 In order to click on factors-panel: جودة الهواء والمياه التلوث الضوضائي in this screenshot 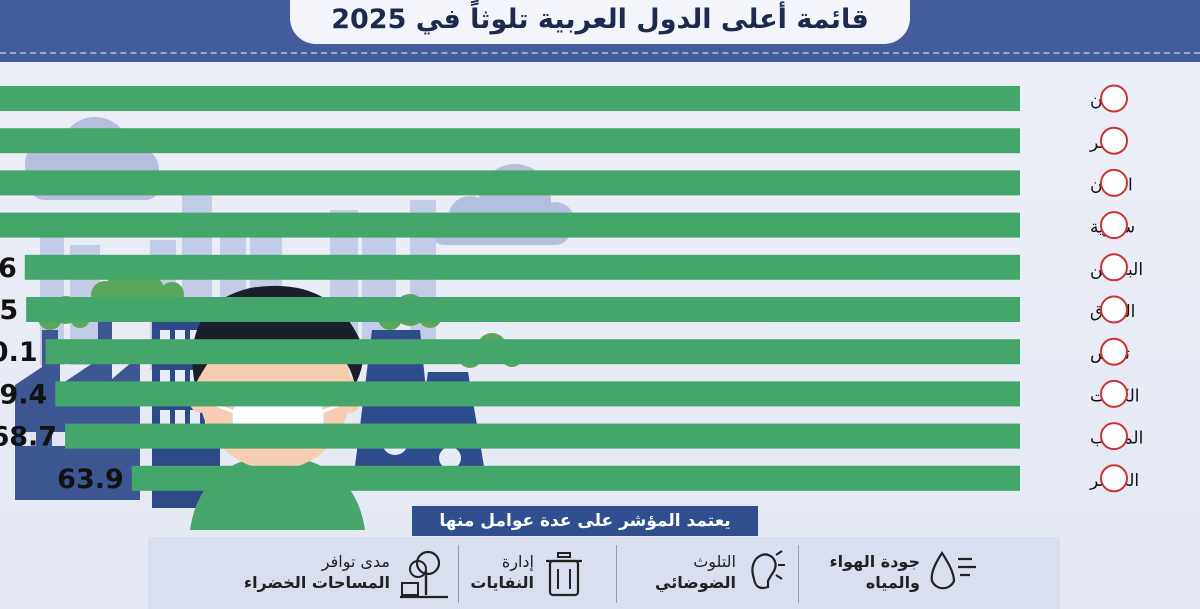, I will do `click(604, 573)`.